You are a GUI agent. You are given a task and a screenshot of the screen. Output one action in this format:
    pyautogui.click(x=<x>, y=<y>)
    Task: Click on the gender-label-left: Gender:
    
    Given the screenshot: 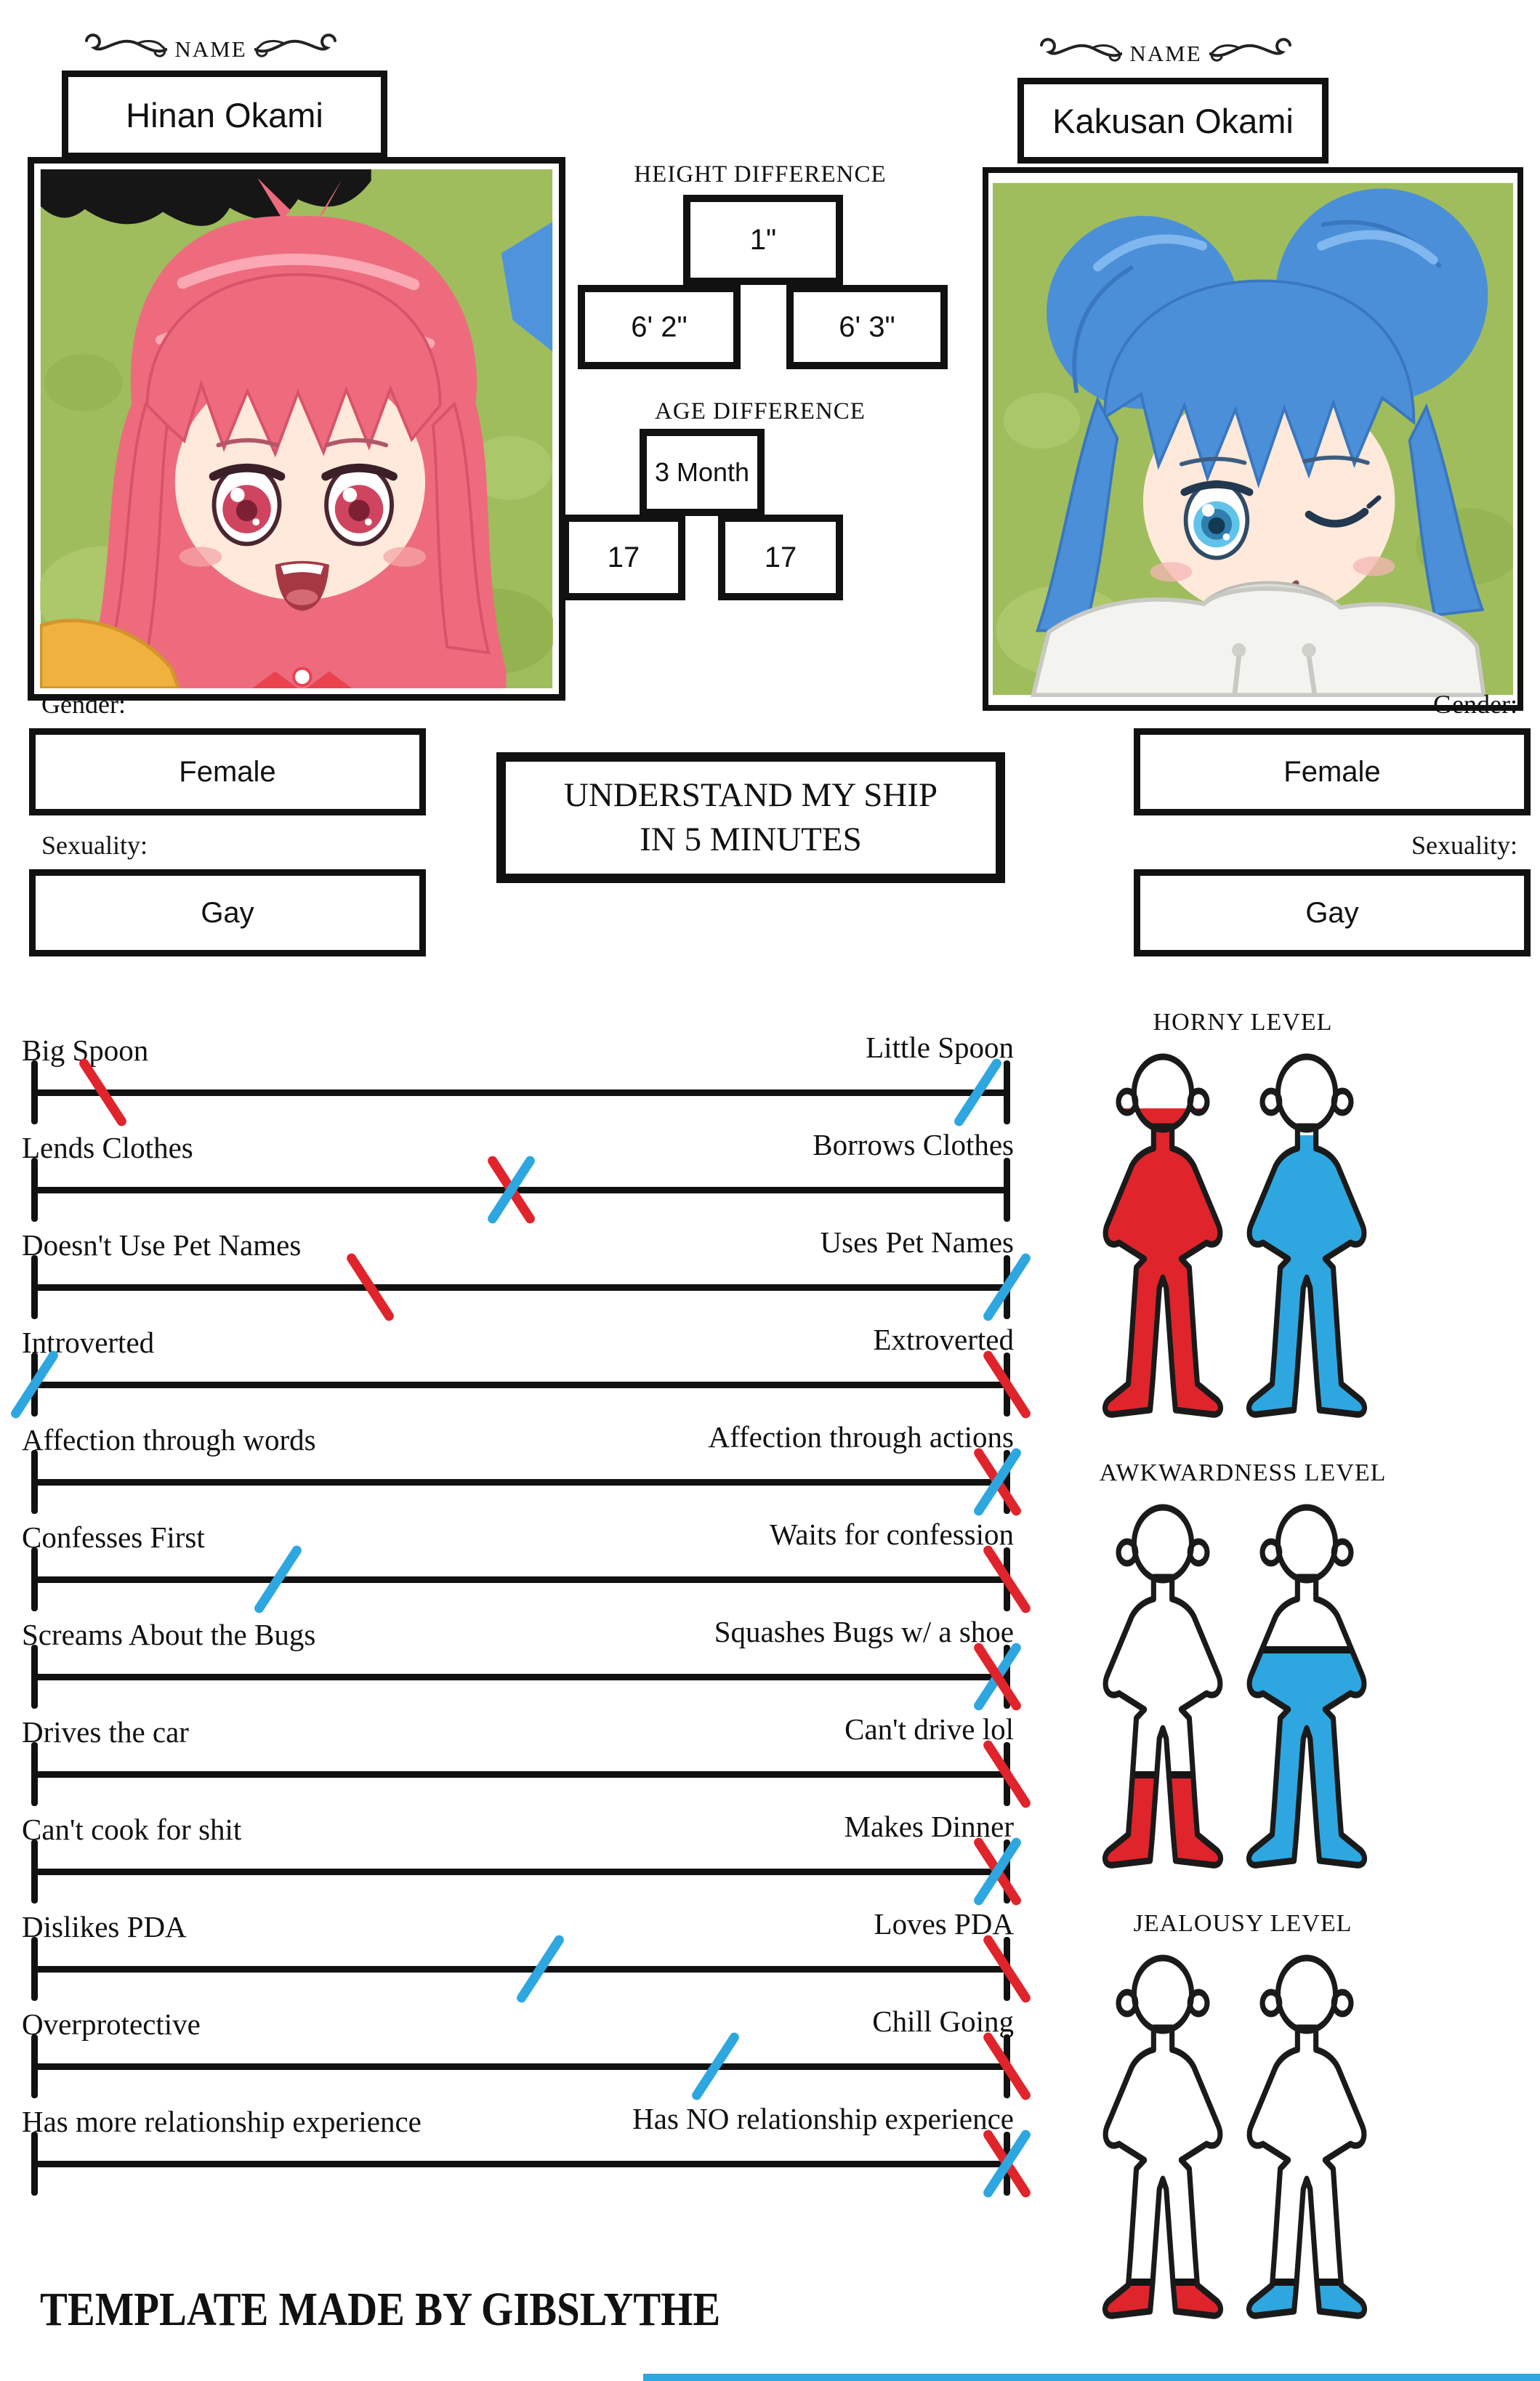 What is the action you would take?
    pyautogui.click(x=83, y=704)
    